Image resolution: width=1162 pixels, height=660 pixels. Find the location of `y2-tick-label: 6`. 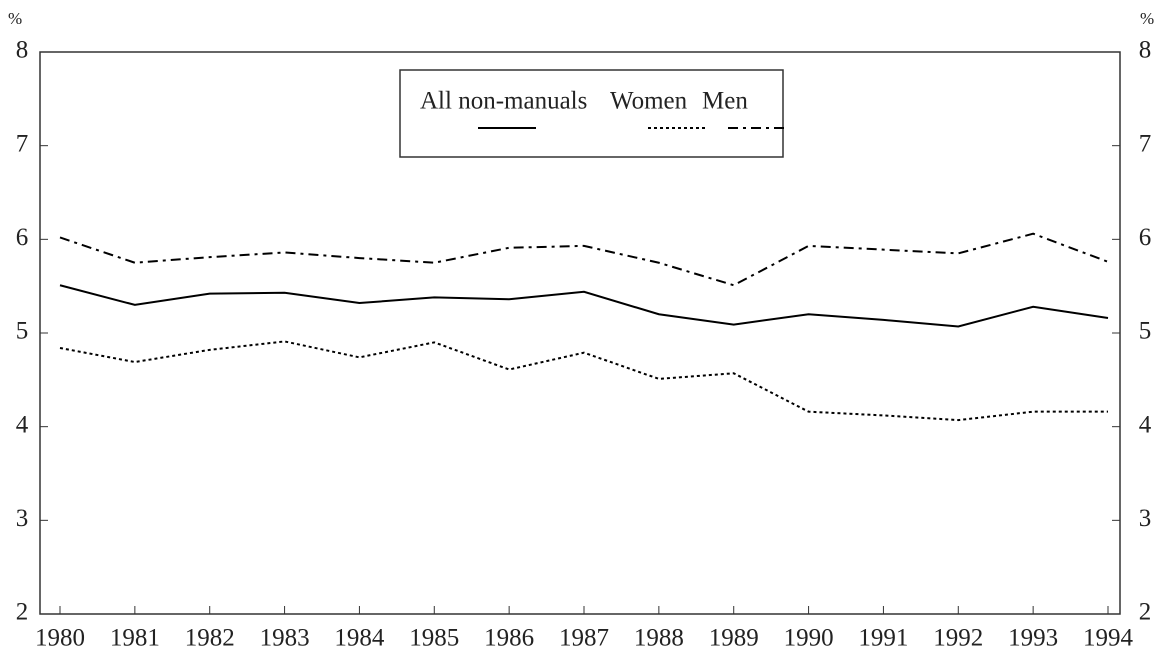

y2-tick-label: 6 is located at coordinates (1145, 237).